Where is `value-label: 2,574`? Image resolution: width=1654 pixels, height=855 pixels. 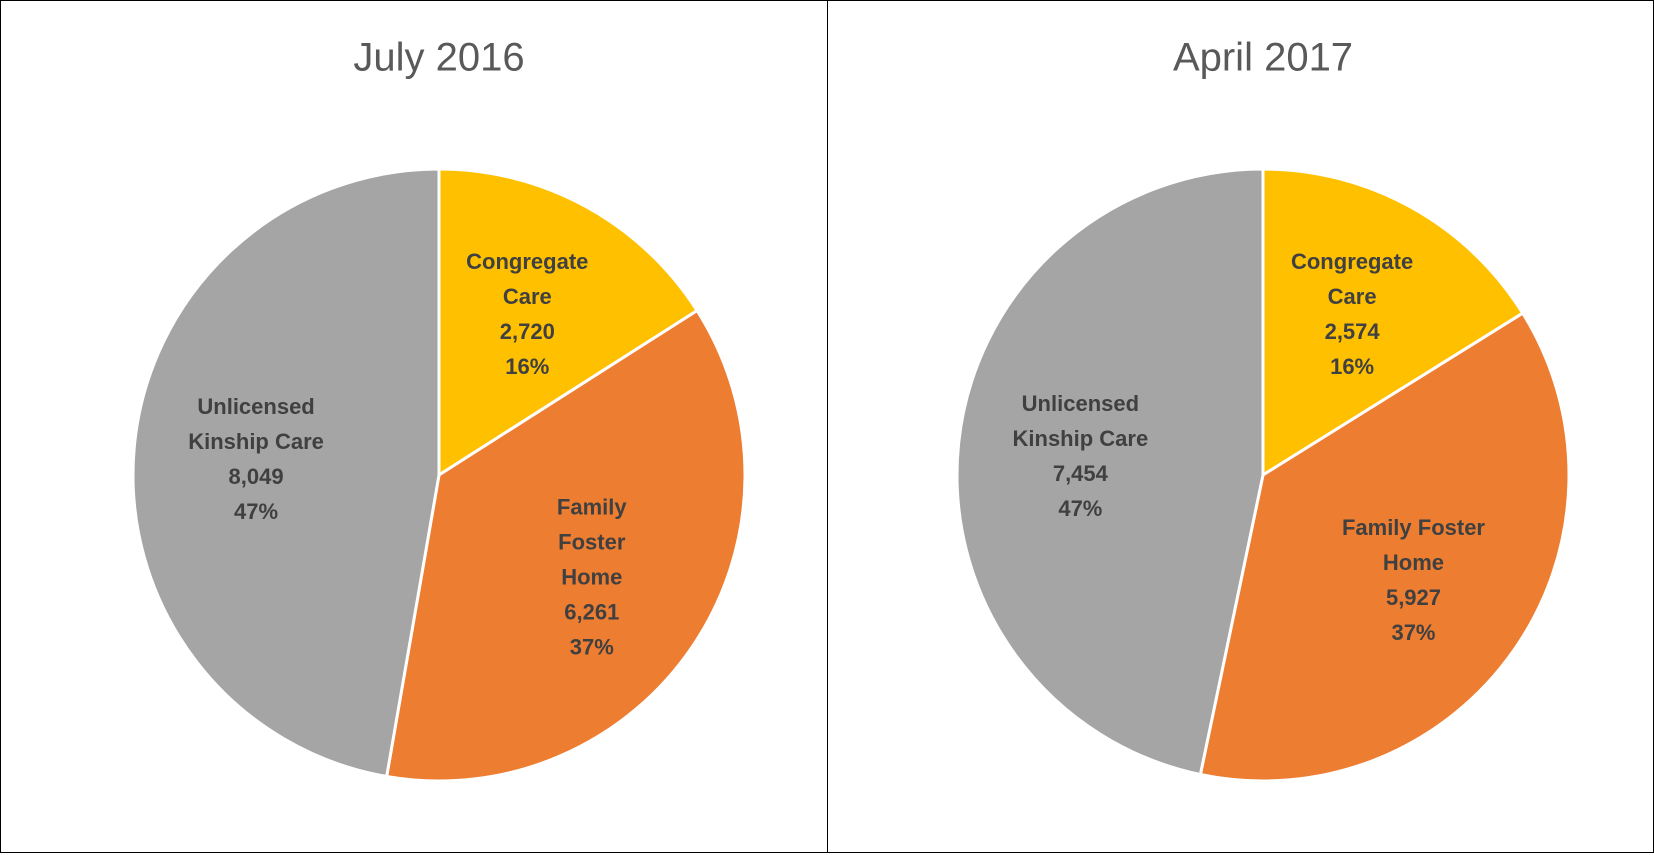 value-label: 2,574 is located at coordinates (1352, 332).